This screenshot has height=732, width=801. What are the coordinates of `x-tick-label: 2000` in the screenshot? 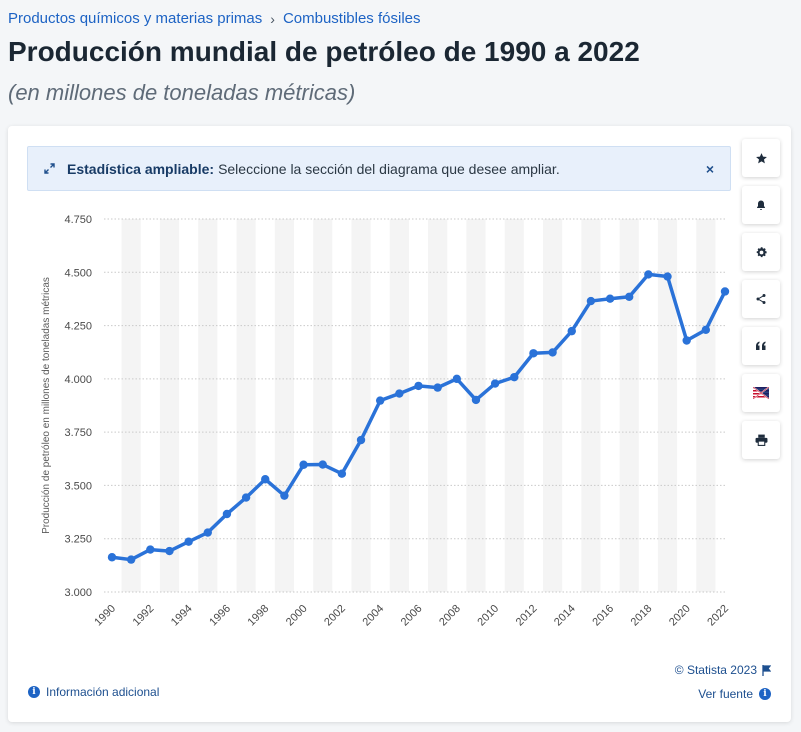 It's located at (297, 616).